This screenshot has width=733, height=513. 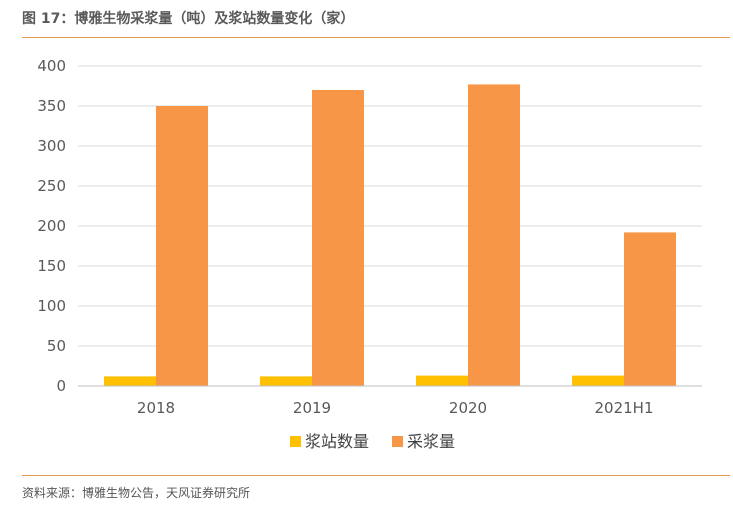 What do you see at coordinates (51, 66) in the screenshot?
I see `y-tick-label: 400` at bounding box center [51, 66].